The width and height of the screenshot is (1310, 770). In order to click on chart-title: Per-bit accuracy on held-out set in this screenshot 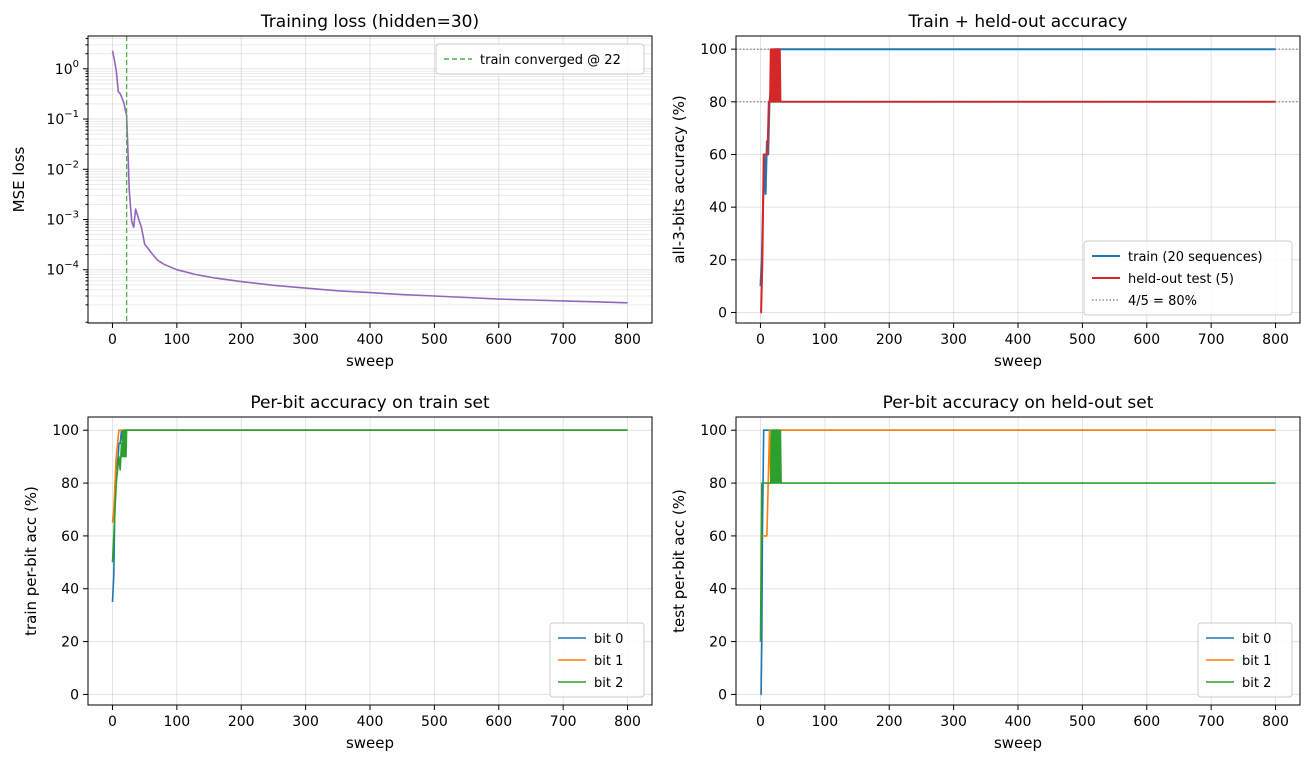, I will do `click(1018, 403)`.